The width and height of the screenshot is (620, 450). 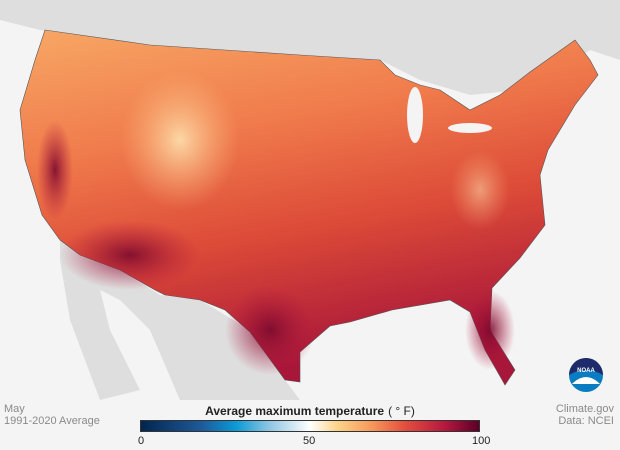 I want to click on map-caption: May 1991-2020 Average, so click(x=52, y=415).